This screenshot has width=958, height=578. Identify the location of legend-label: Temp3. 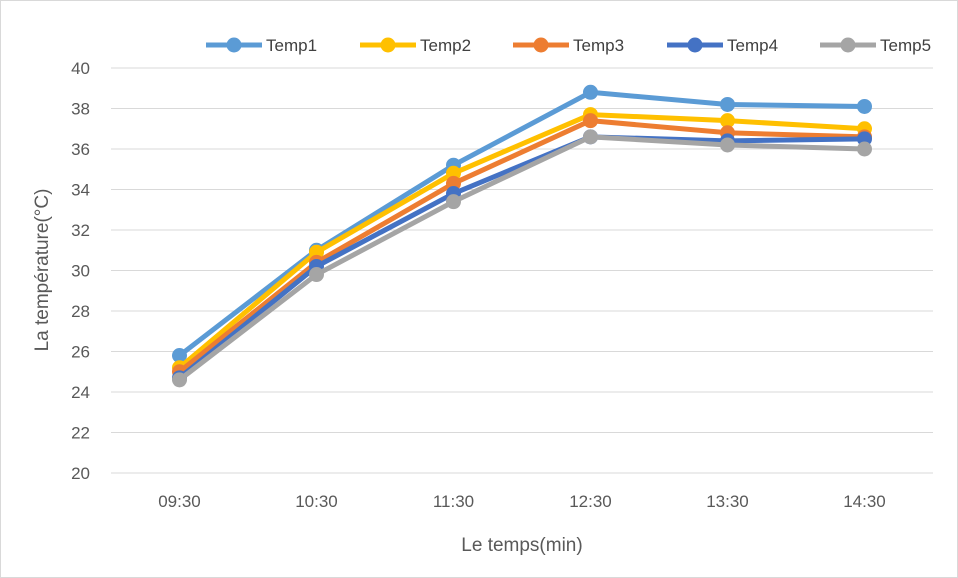
(598, 45).